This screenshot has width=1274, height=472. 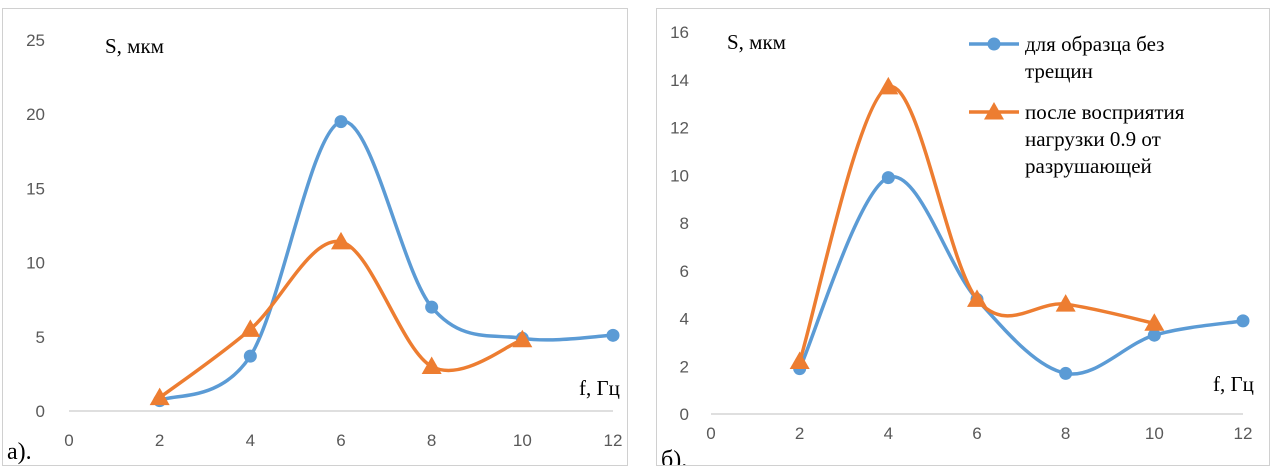 What do you see at coordinates (674, 456) in the screenshot?
I see `panel-label-b: б).` at bounding box center [674, 456].